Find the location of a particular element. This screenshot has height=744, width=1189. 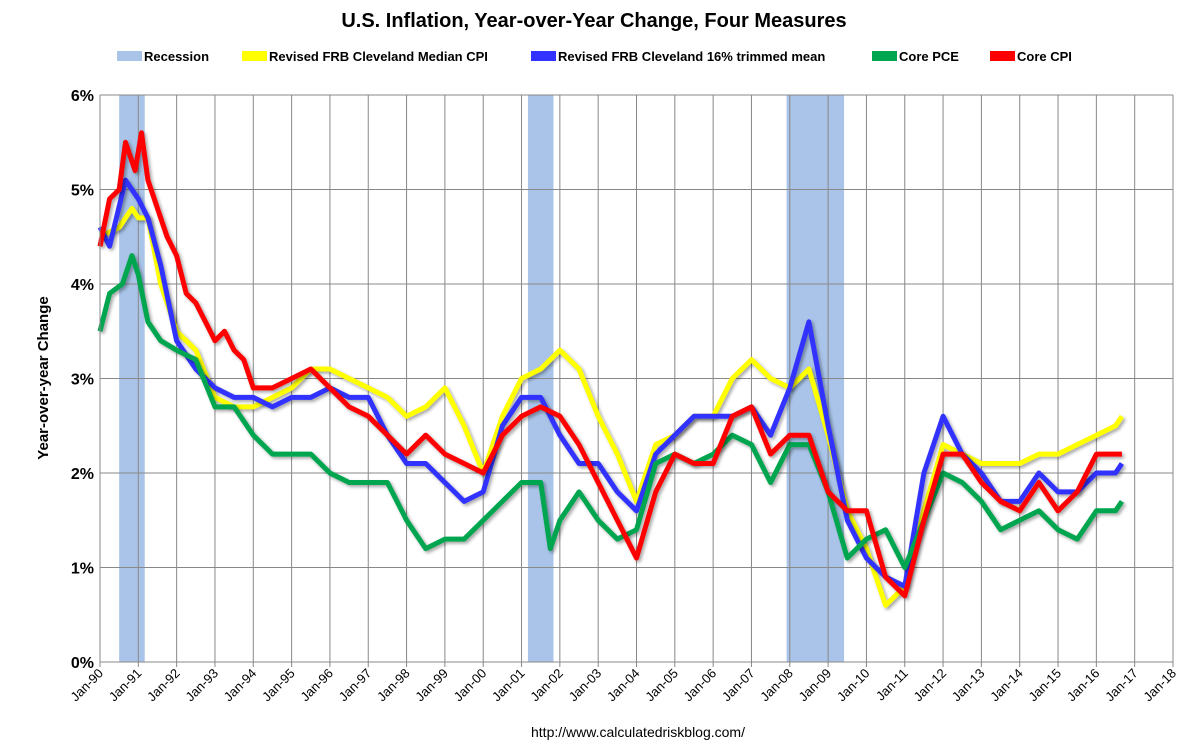

x-tick-label: Jan-92 is located at coordinates (163, 685).